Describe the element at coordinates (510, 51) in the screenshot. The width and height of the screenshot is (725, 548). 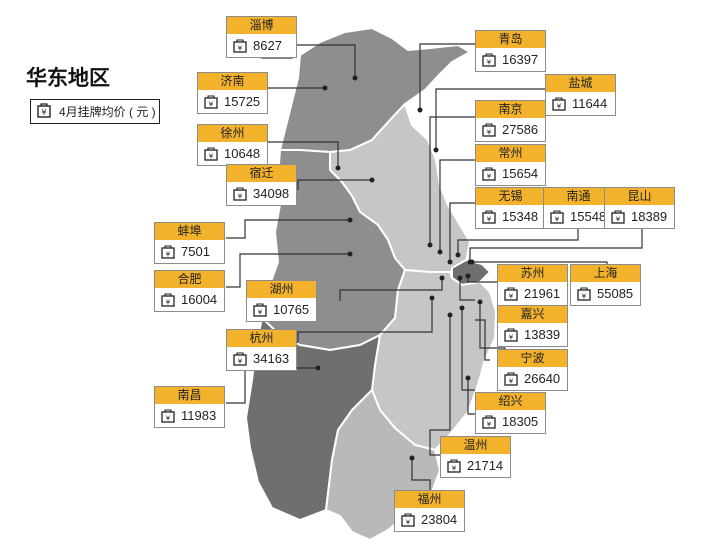
I see `label-qingdao: 青岛 ¥16397` at that location.